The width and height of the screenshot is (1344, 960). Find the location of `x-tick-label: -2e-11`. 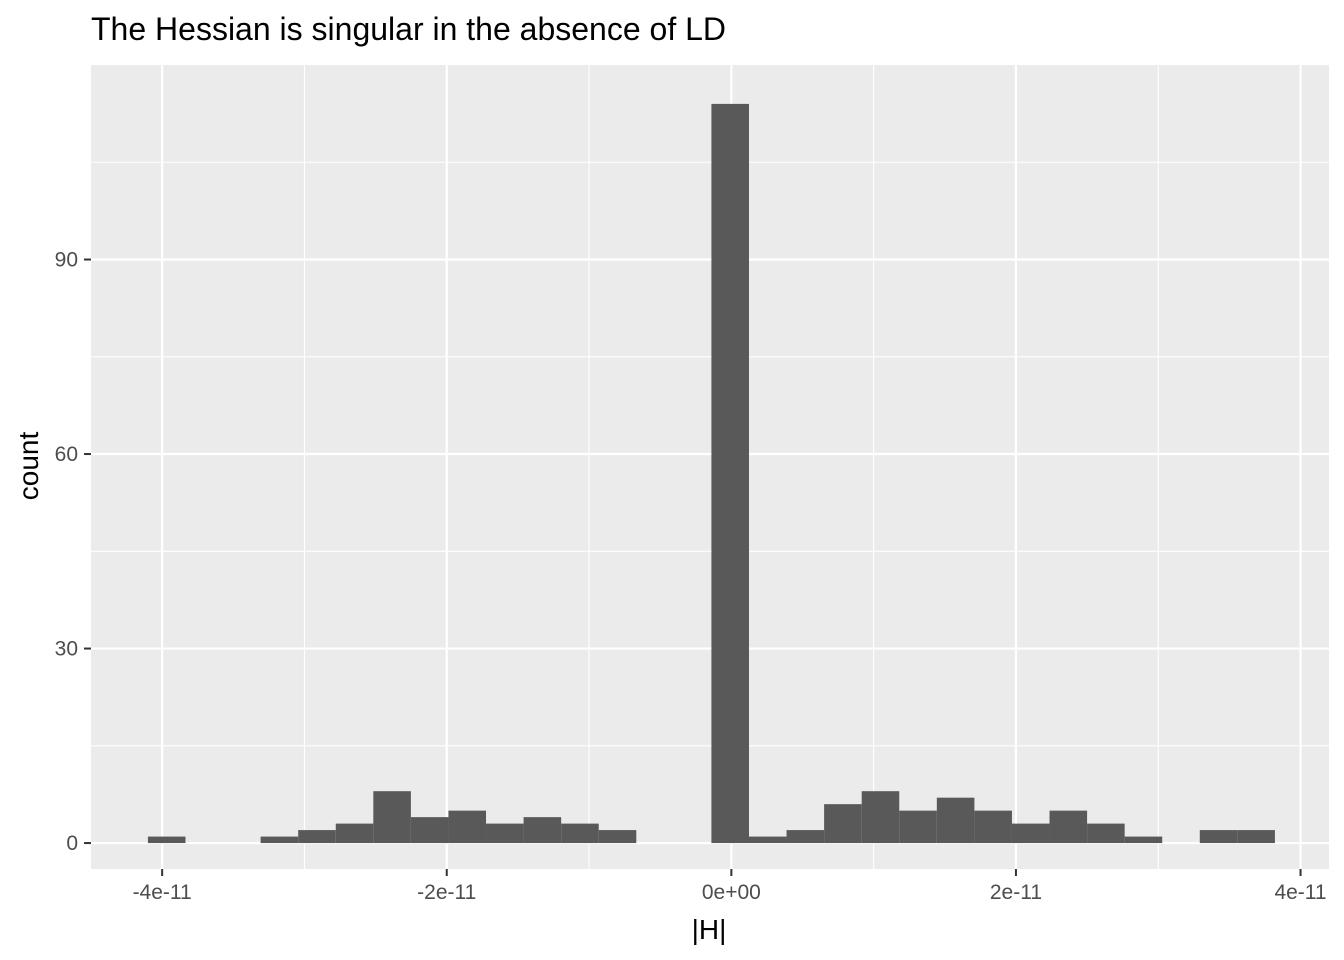

x-tick-label: -2e-11 is located at coordinates (446, 892).